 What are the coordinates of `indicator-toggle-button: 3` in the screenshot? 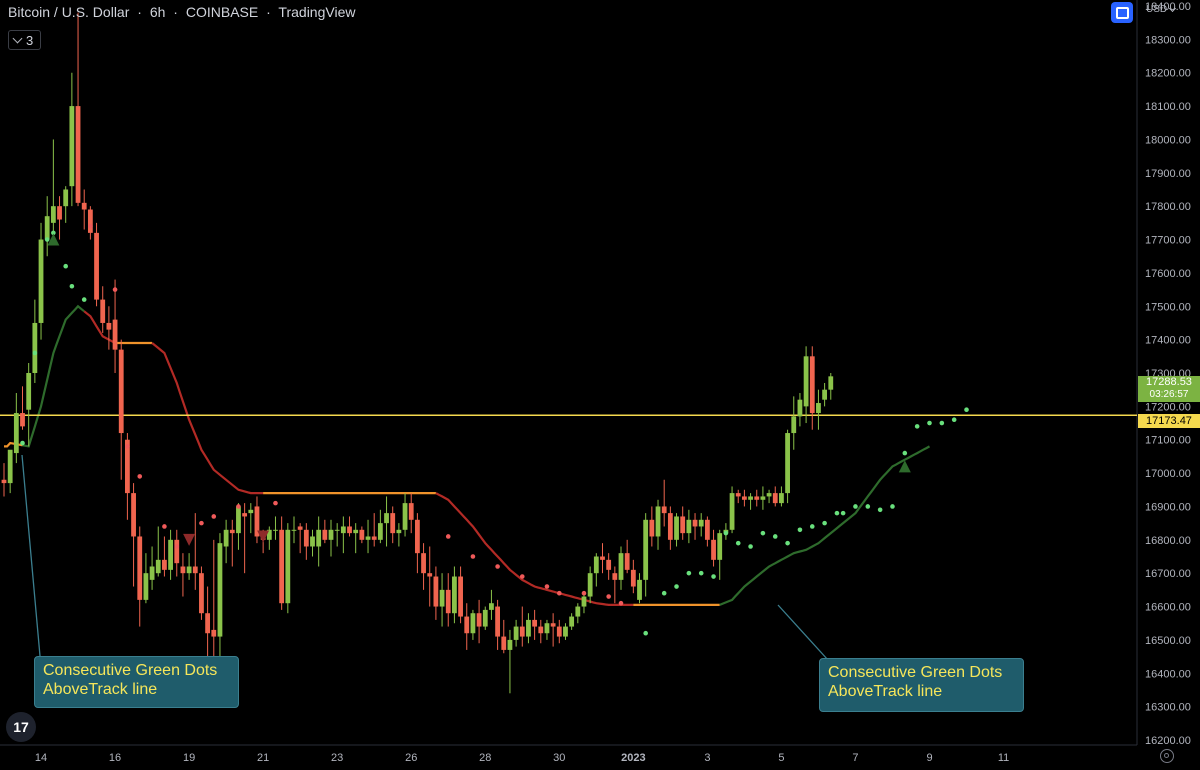 It's located at (24, 40).